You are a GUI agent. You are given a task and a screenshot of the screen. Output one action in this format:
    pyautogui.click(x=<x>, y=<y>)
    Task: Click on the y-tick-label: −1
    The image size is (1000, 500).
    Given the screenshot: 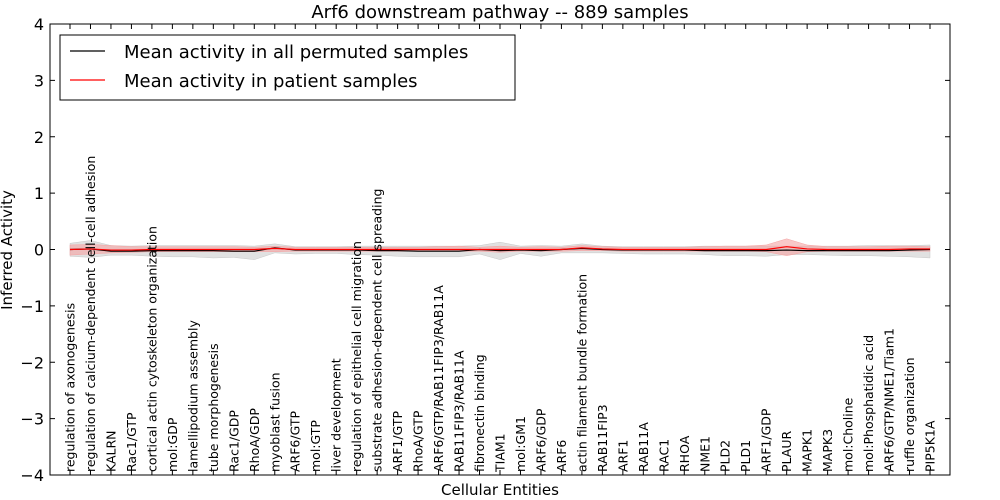 What is the action you would take?
    pyautogui.click(x=32, y=306)
    